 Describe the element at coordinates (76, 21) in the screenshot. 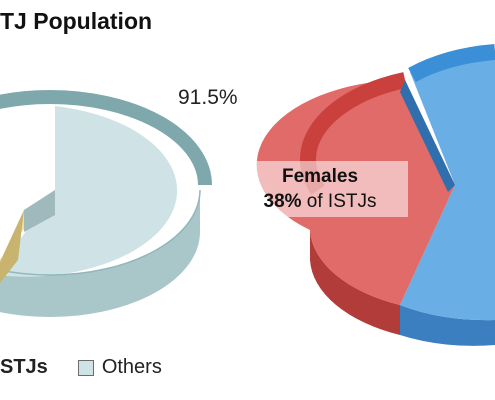

I see `chart-title: TJ Population` at that location.